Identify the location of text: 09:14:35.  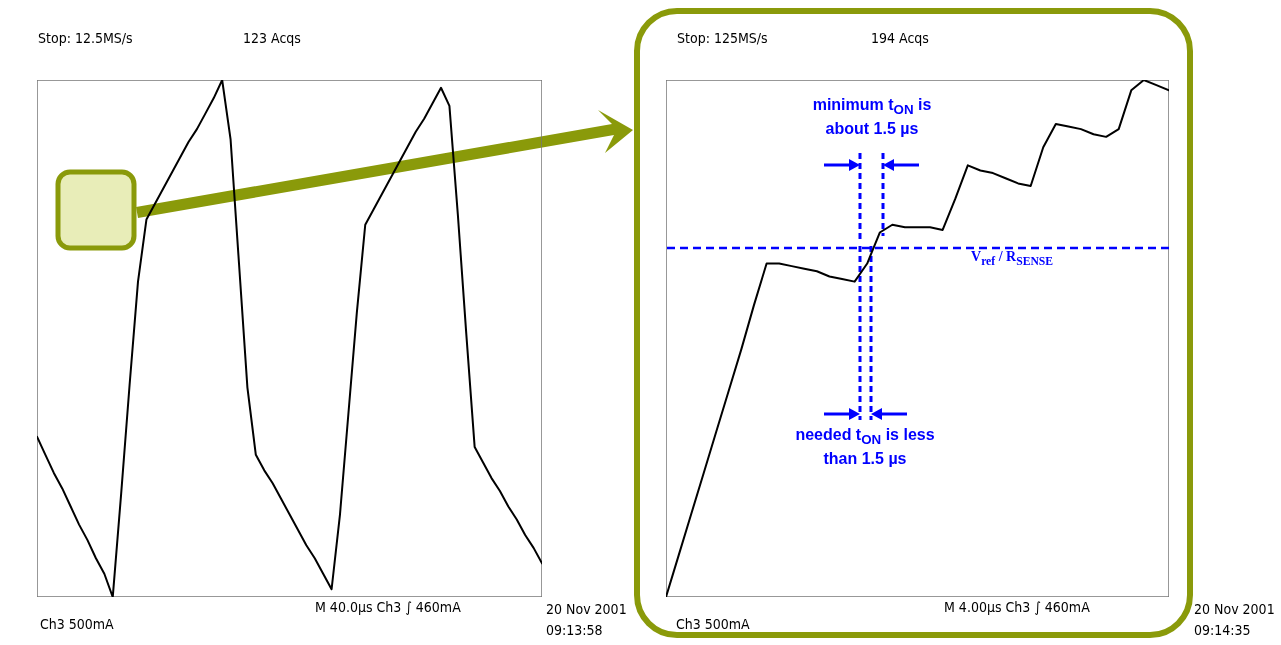
(1222, 630).